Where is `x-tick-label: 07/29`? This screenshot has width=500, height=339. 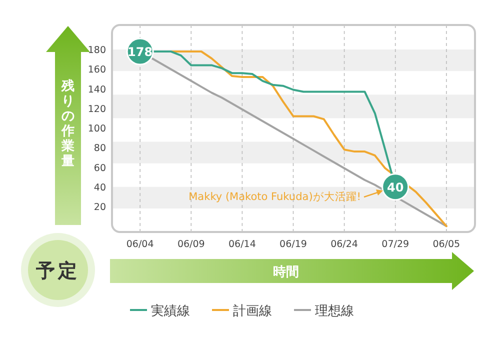 x-tick-label: 07/29 is located at coordinates (396, 244).